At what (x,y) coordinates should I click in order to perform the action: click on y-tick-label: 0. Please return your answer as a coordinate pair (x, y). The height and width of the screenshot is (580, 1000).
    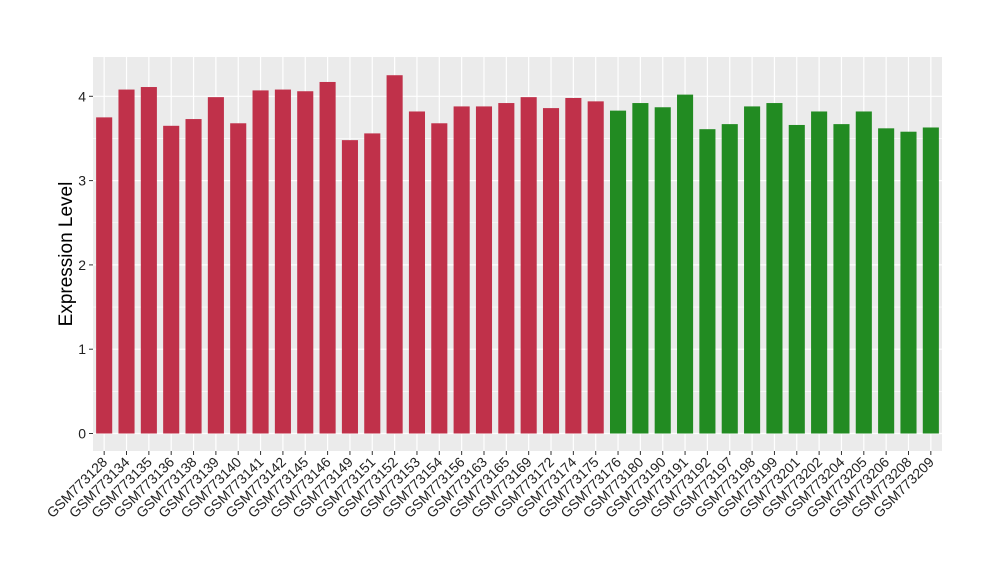
    Looking at the image, I should click on (82, 434).